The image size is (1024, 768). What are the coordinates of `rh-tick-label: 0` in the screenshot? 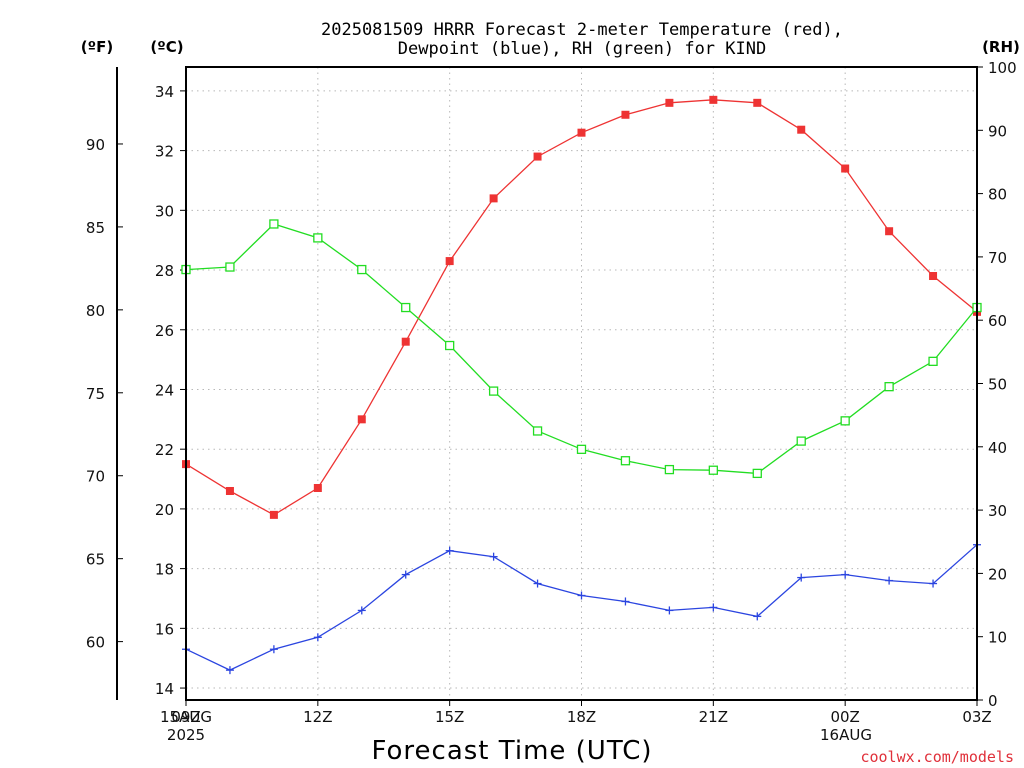 It's located at (993, 701).